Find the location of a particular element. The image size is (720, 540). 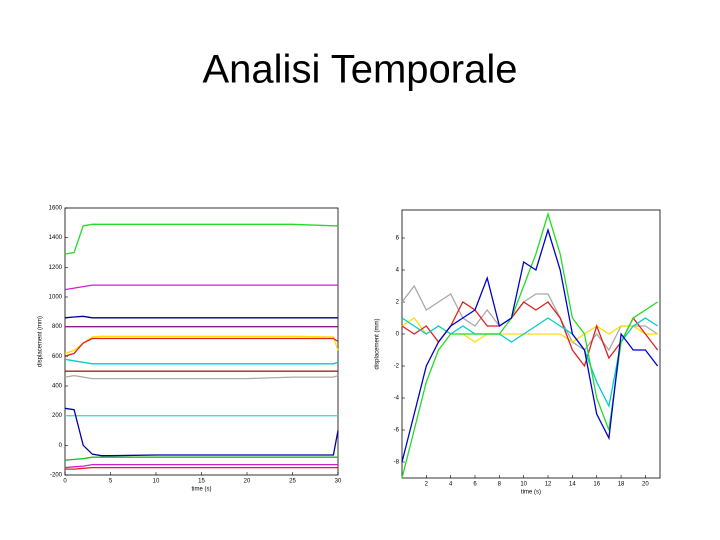

x-tick-label: 5 is located at coordinates (111, 482).